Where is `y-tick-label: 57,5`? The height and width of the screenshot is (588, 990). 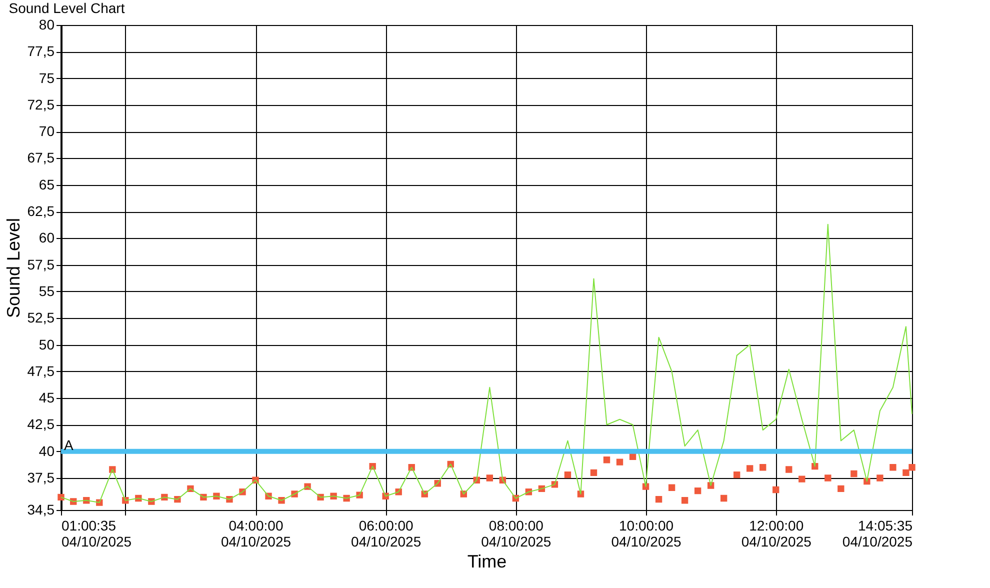 y-tick-label: 57,5 is located at coordinates (41, 264).